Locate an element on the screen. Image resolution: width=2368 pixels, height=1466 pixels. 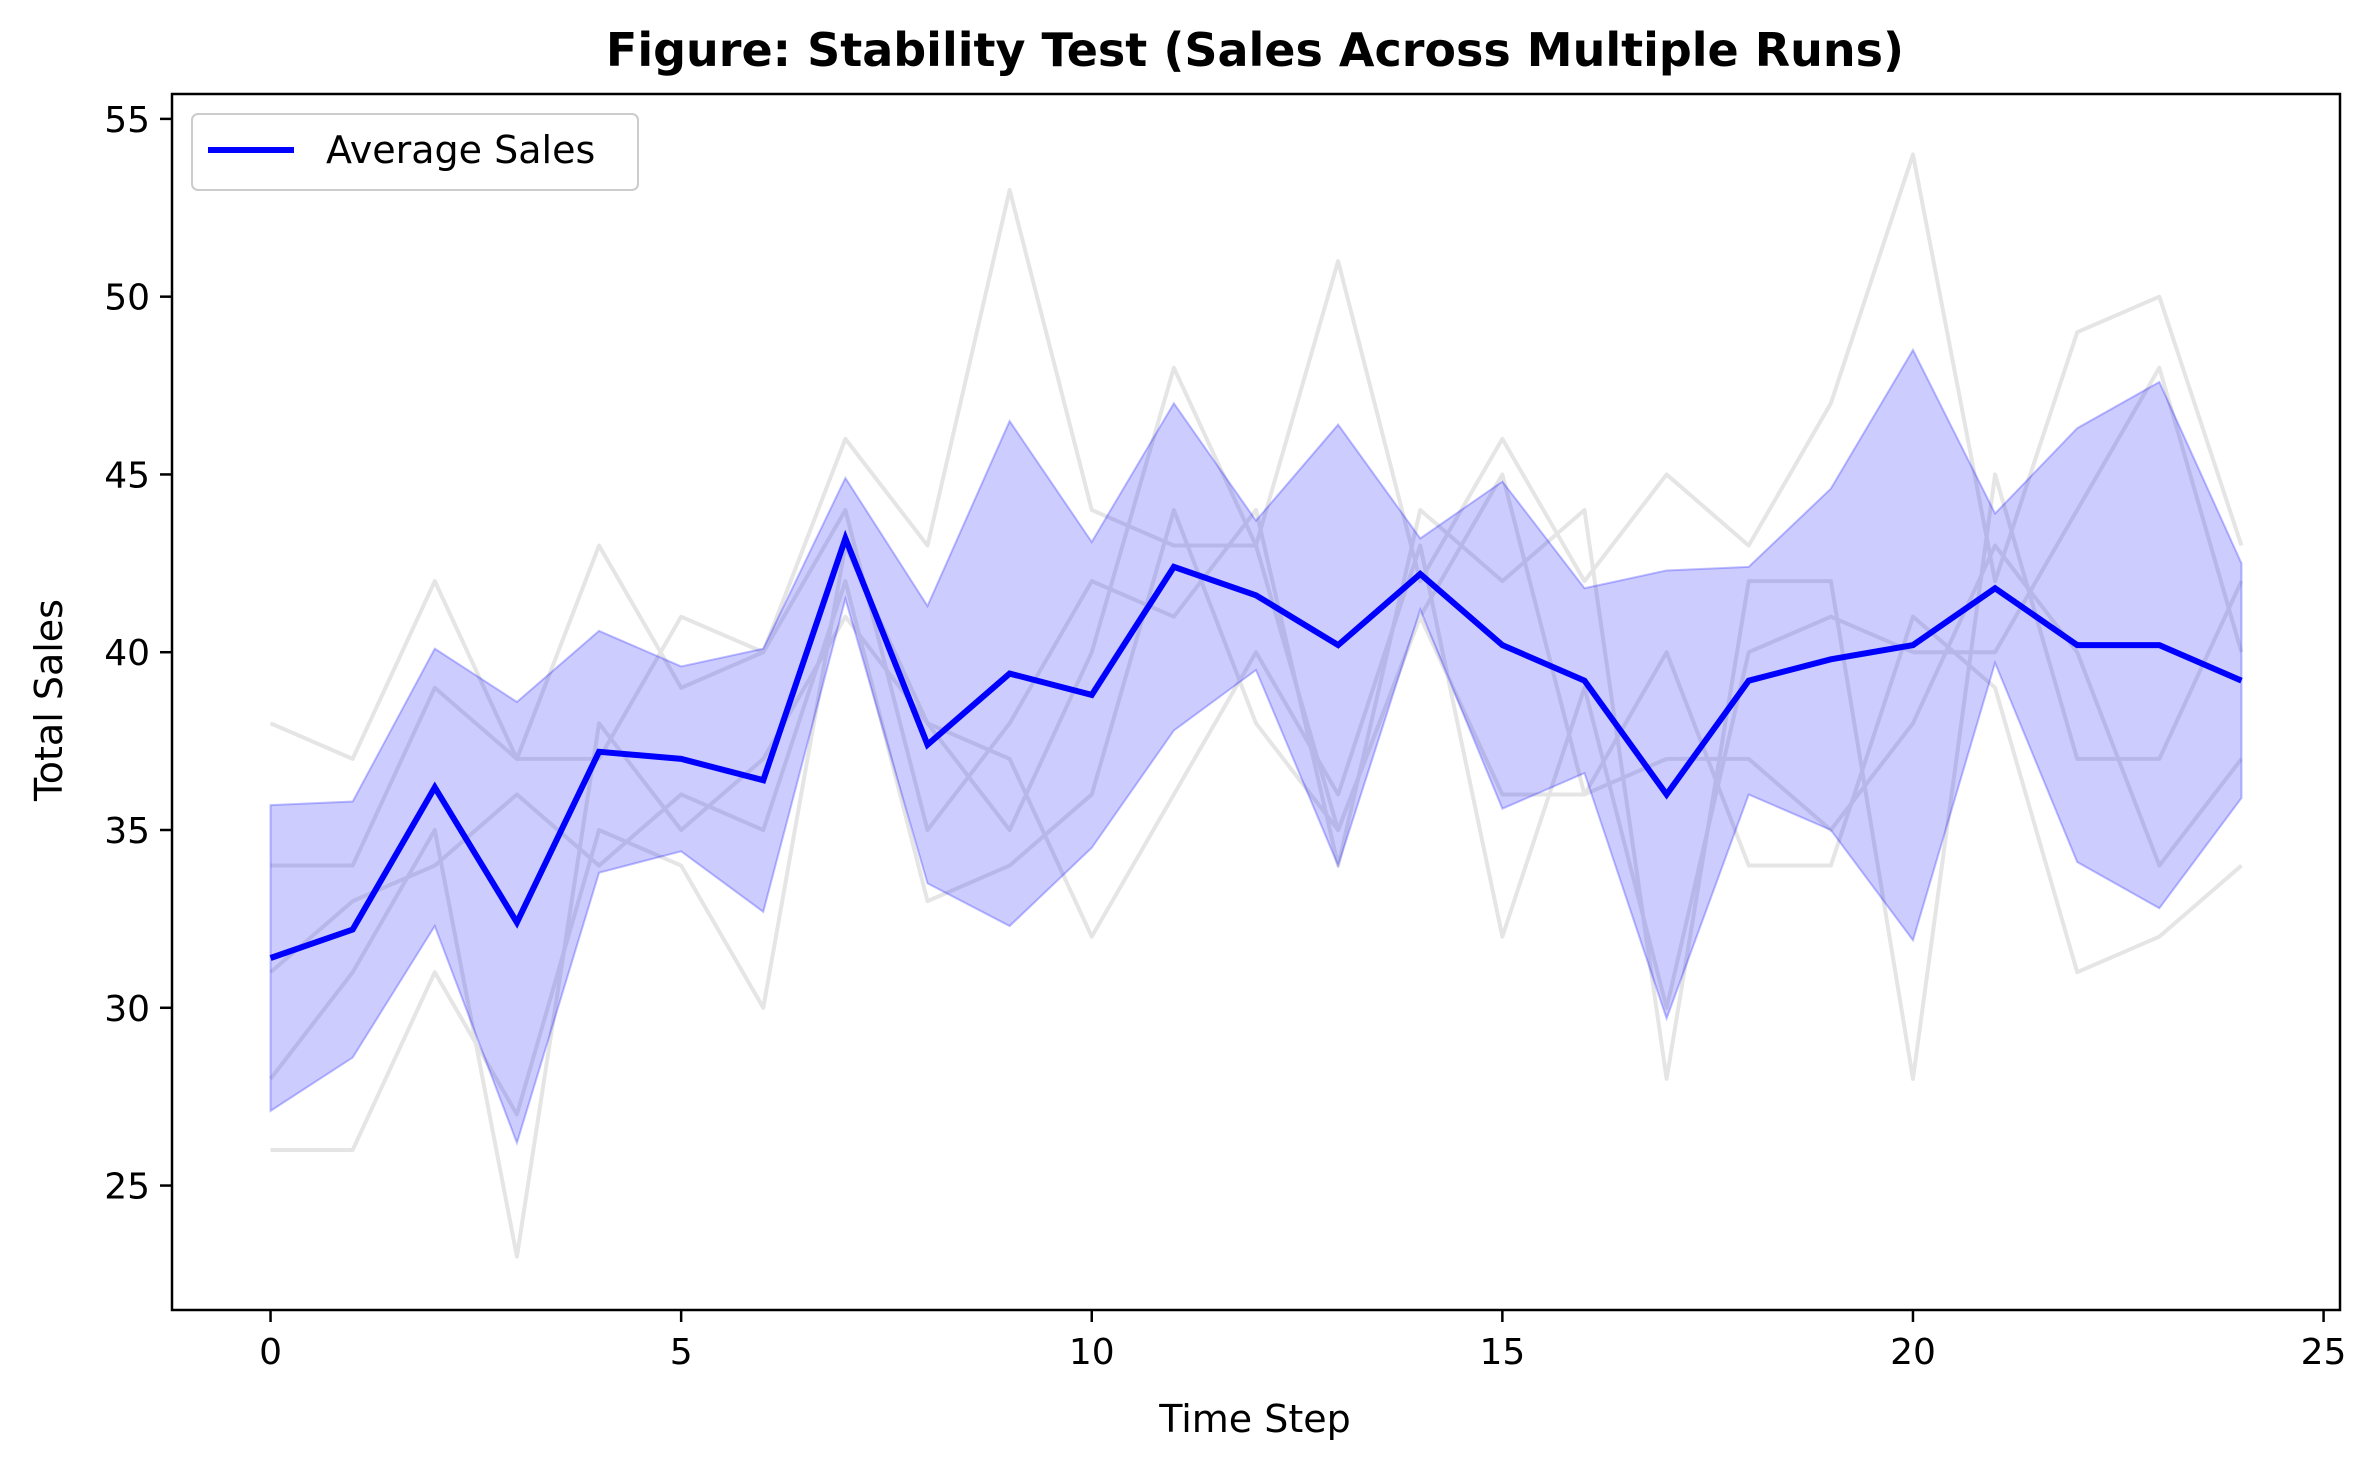
x-tick-label: 15 is located at coordinates (1502, 1352).